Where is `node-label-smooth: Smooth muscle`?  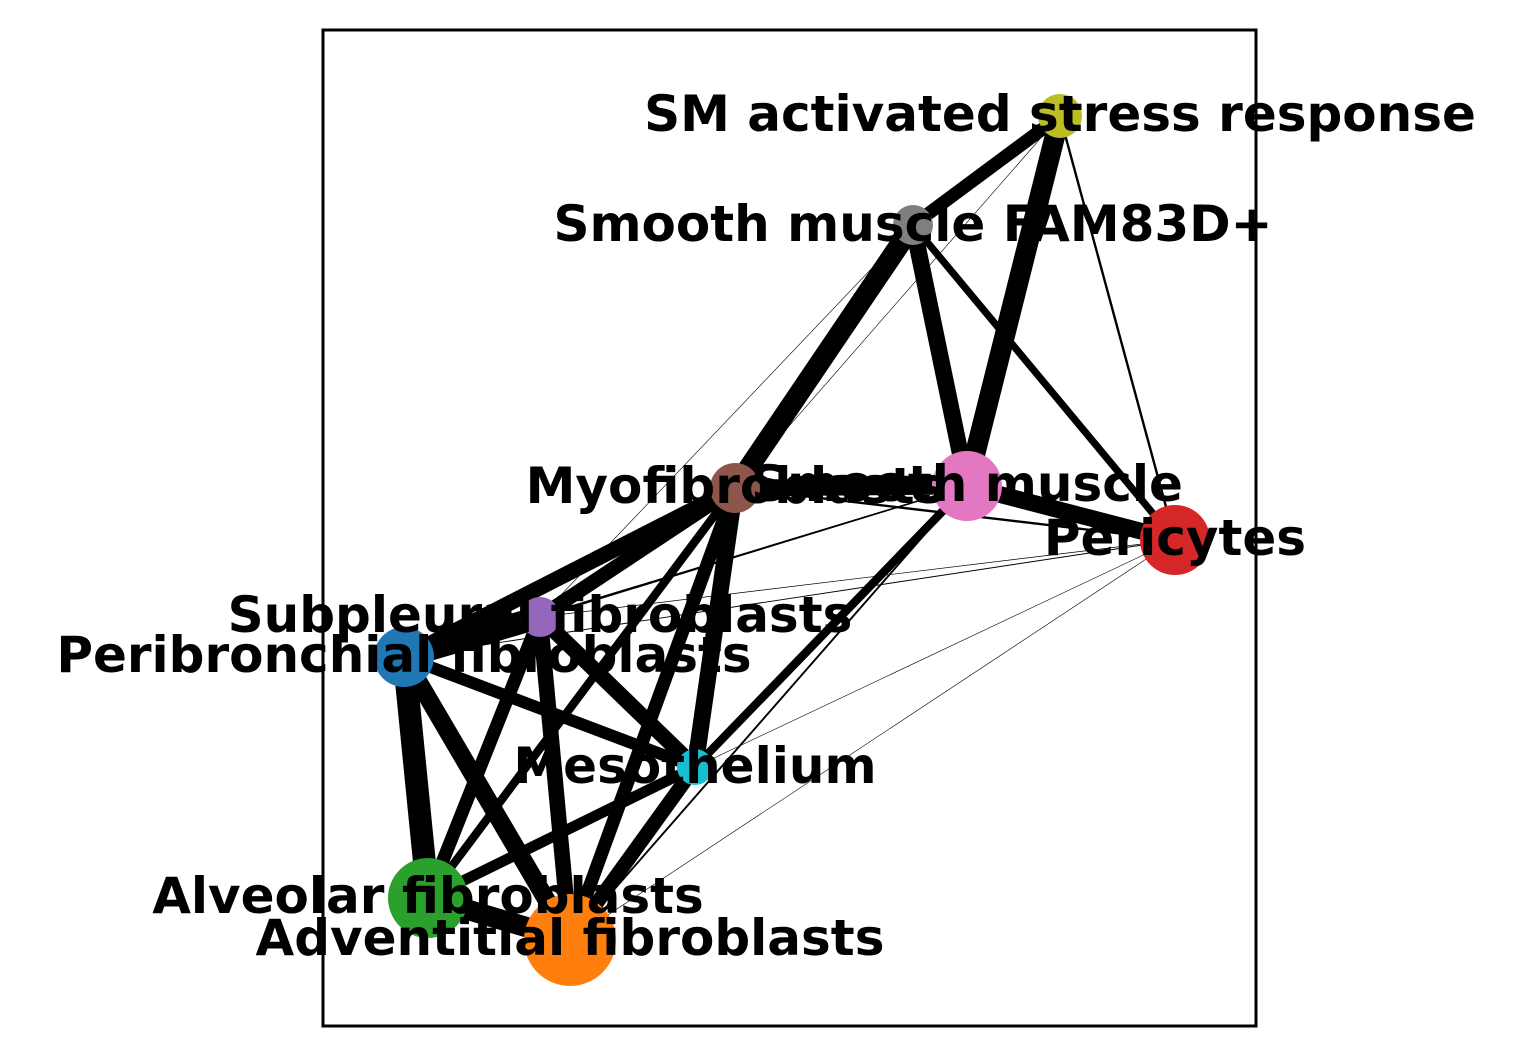 node-label-smooth: Smooth muscle is located at coordinates (967, 484).